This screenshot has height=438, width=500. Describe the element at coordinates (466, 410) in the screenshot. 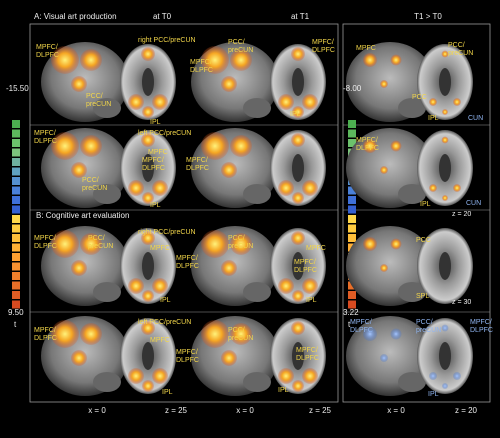

I see `coordinate-label: z = 20` at that location.